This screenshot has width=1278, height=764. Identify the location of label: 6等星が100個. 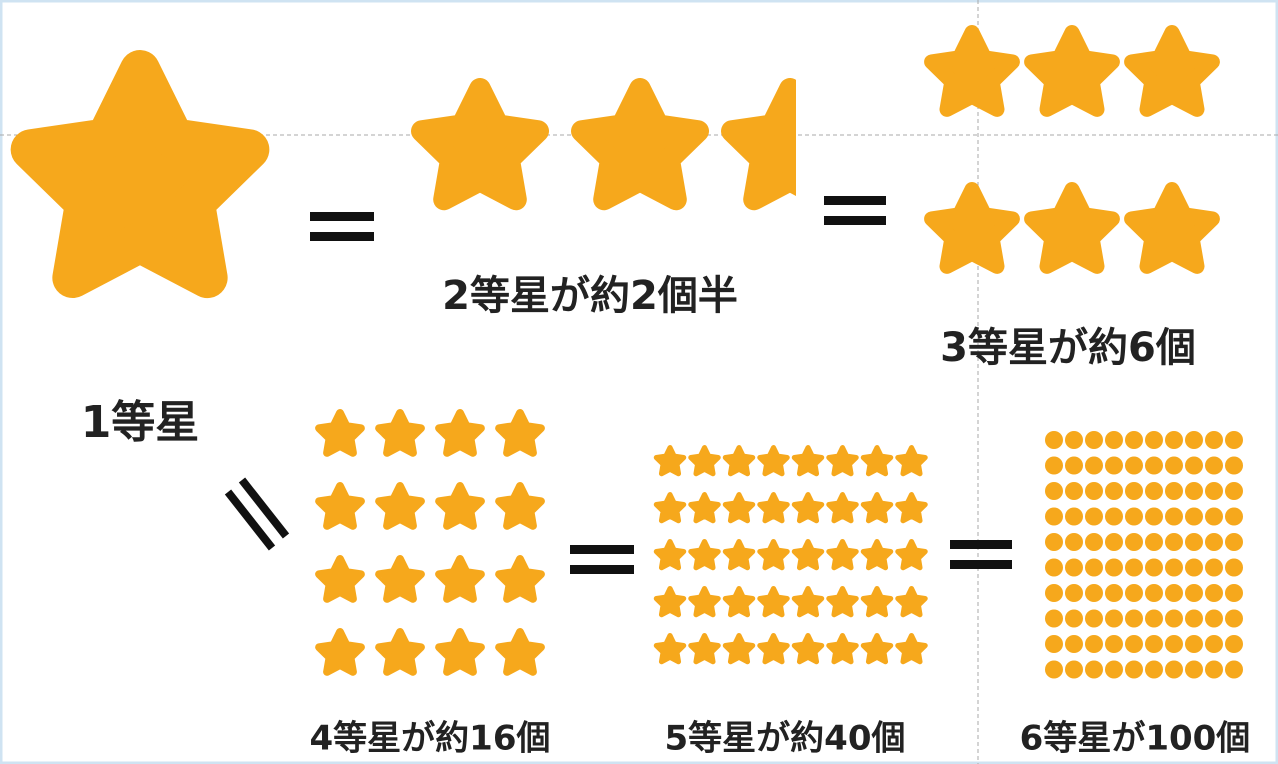
(1135, 739).